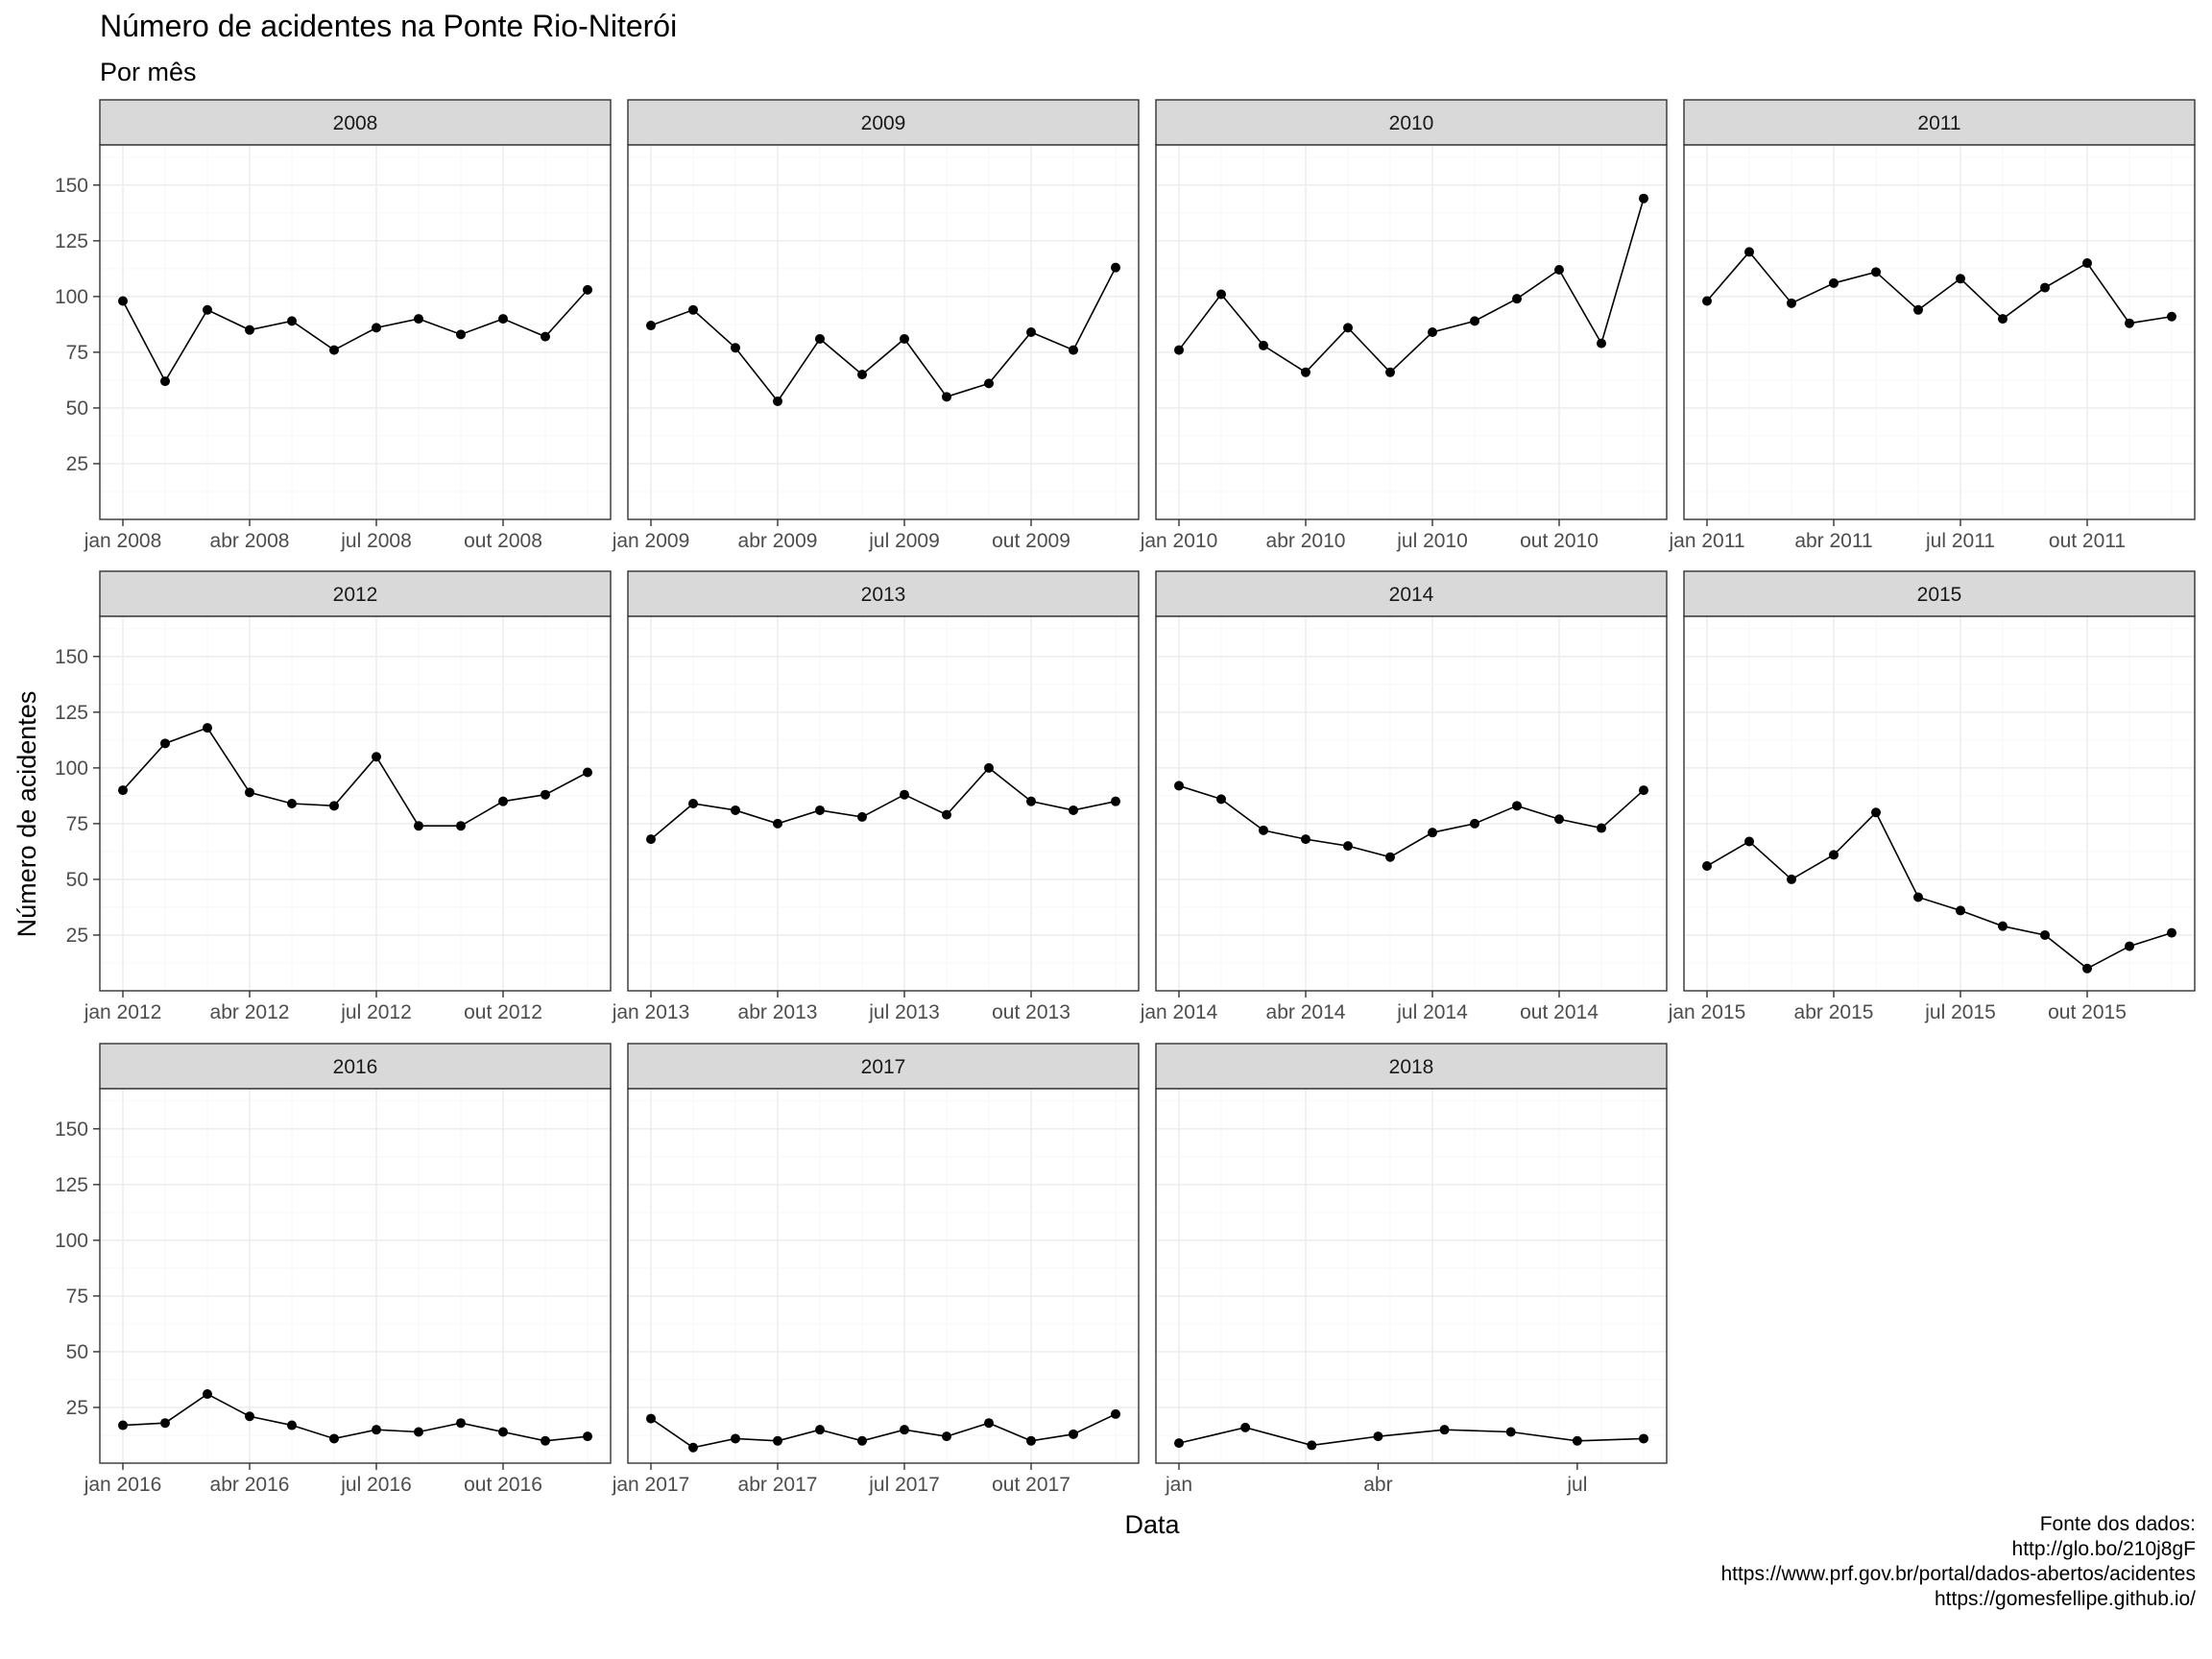 The height and width of the screenshot is (1659, 2212). I want to click on x-tick-label: out 2014, so click(1559, 1012).